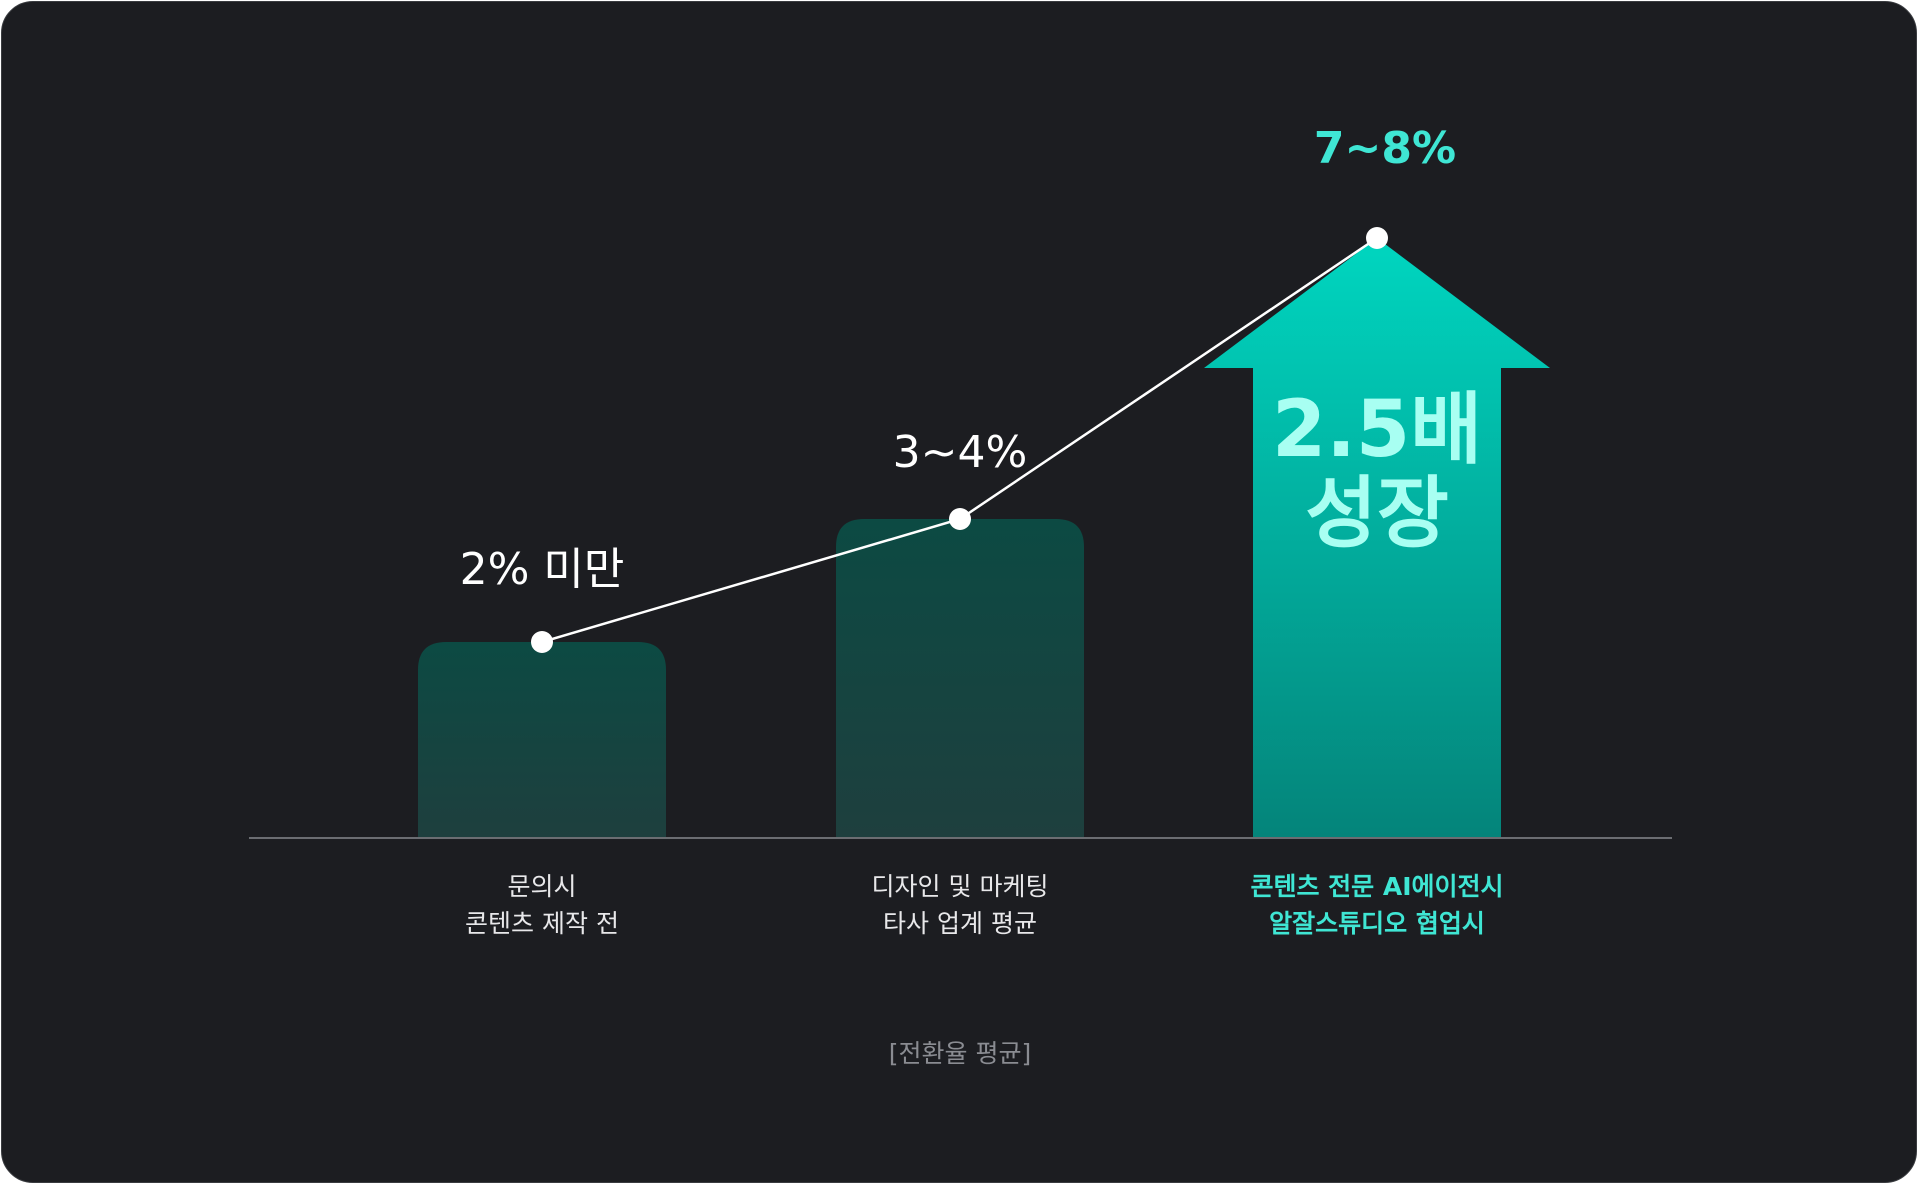 This screenshot has height=1185, width=1920. Describe the element at coordinates (960, 452) in the screenshot. I see `value-label-2: 3~4%` at that location.